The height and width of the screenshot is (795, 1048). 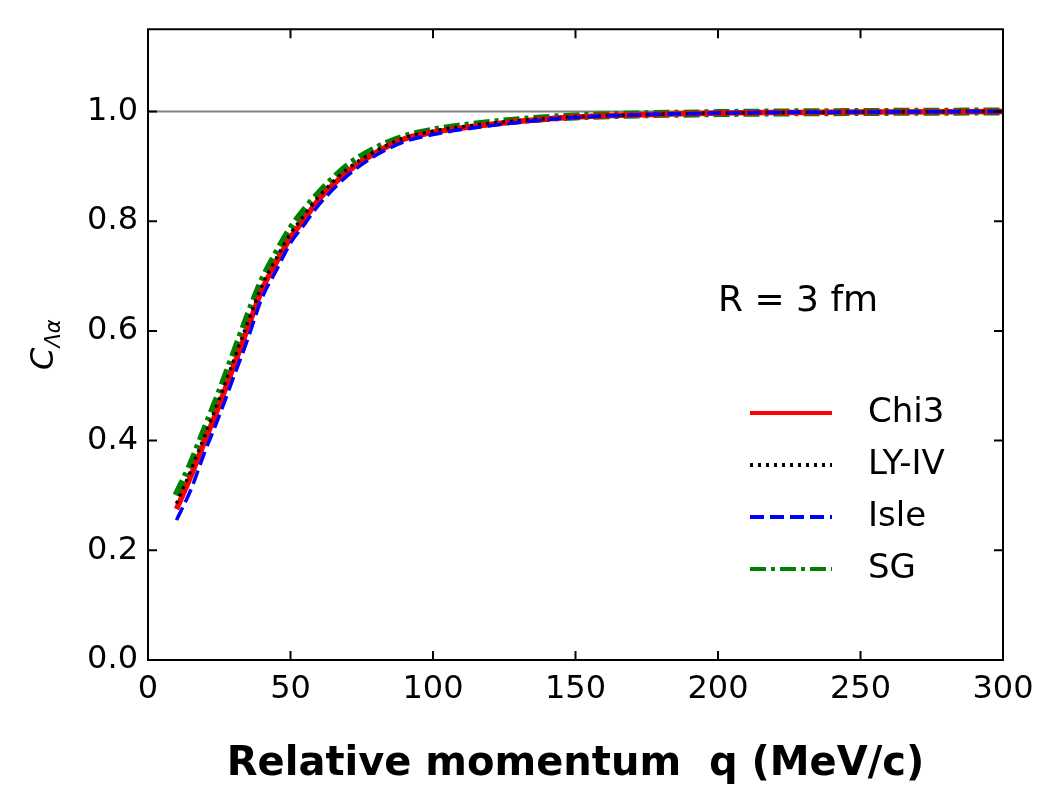 What do you see at coordinates (148, 686) in the screenshot?
I see `x-tick-label: 0` at bounding box center [148, 686].